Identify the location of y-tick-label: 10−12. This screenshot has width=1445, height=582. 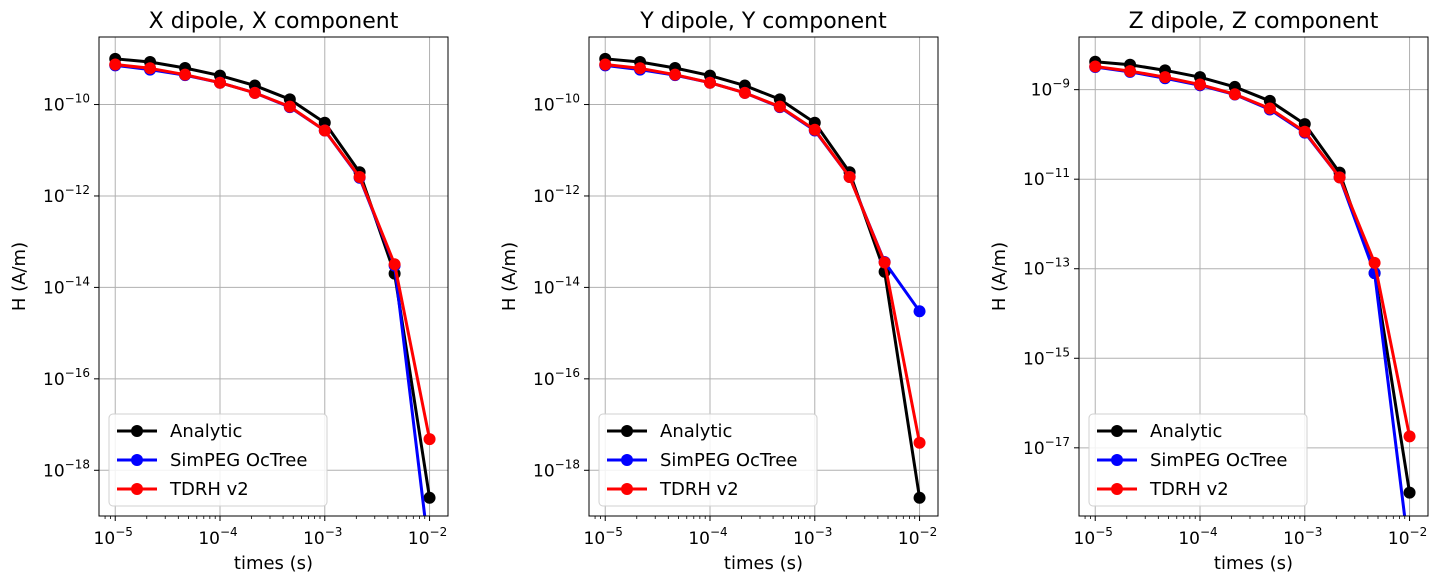
(556, 195).